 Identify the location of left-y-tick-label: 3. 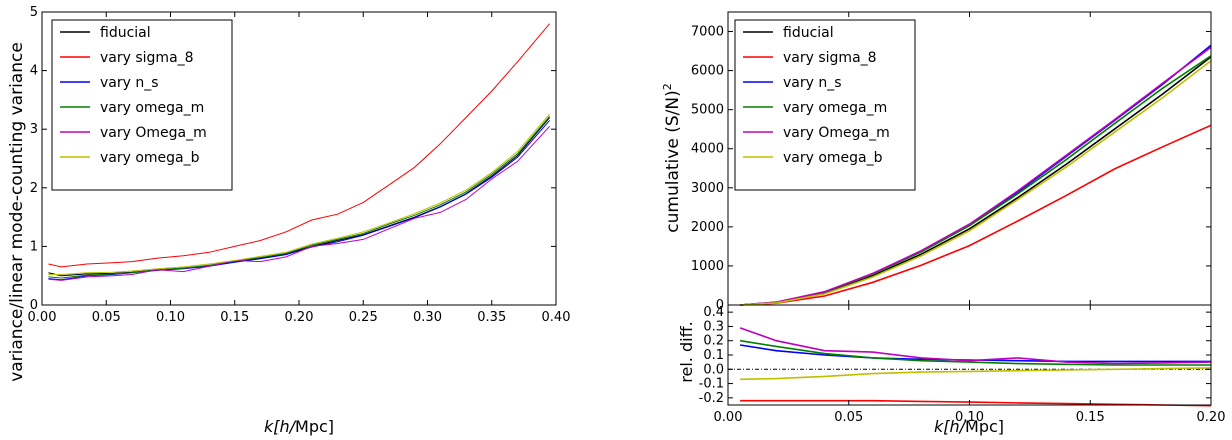
(34, 129).